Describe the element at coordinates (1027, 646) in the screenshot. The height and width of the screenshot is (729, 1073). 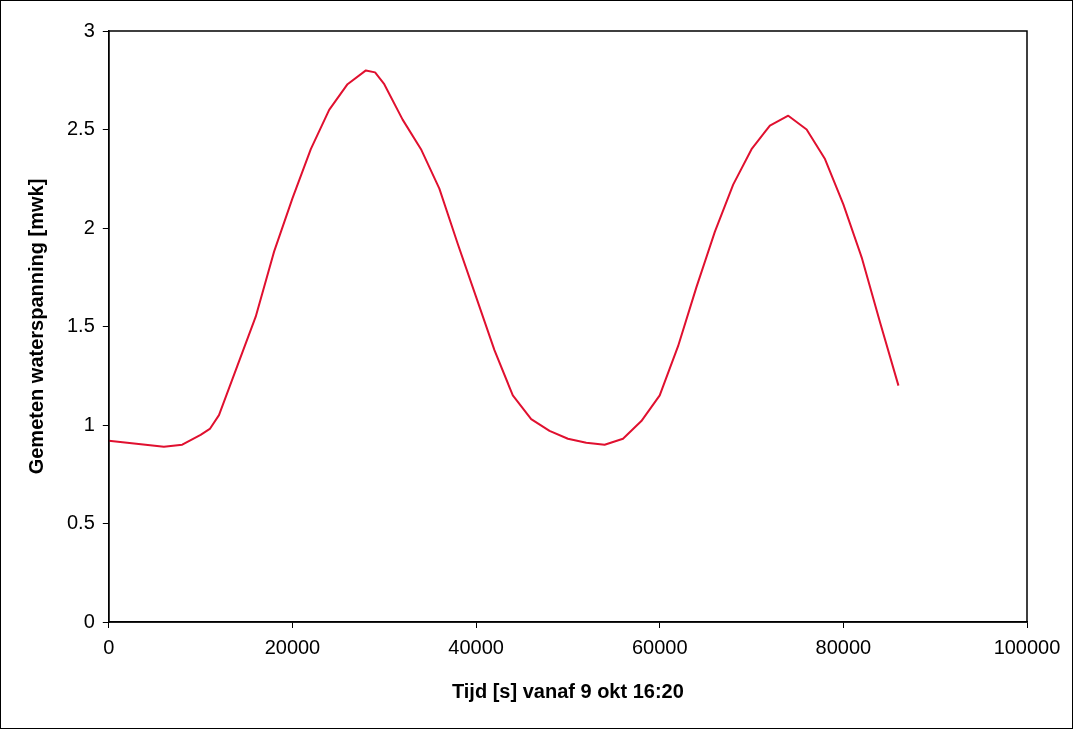
I see `x-tick-label: 100000` at that location.